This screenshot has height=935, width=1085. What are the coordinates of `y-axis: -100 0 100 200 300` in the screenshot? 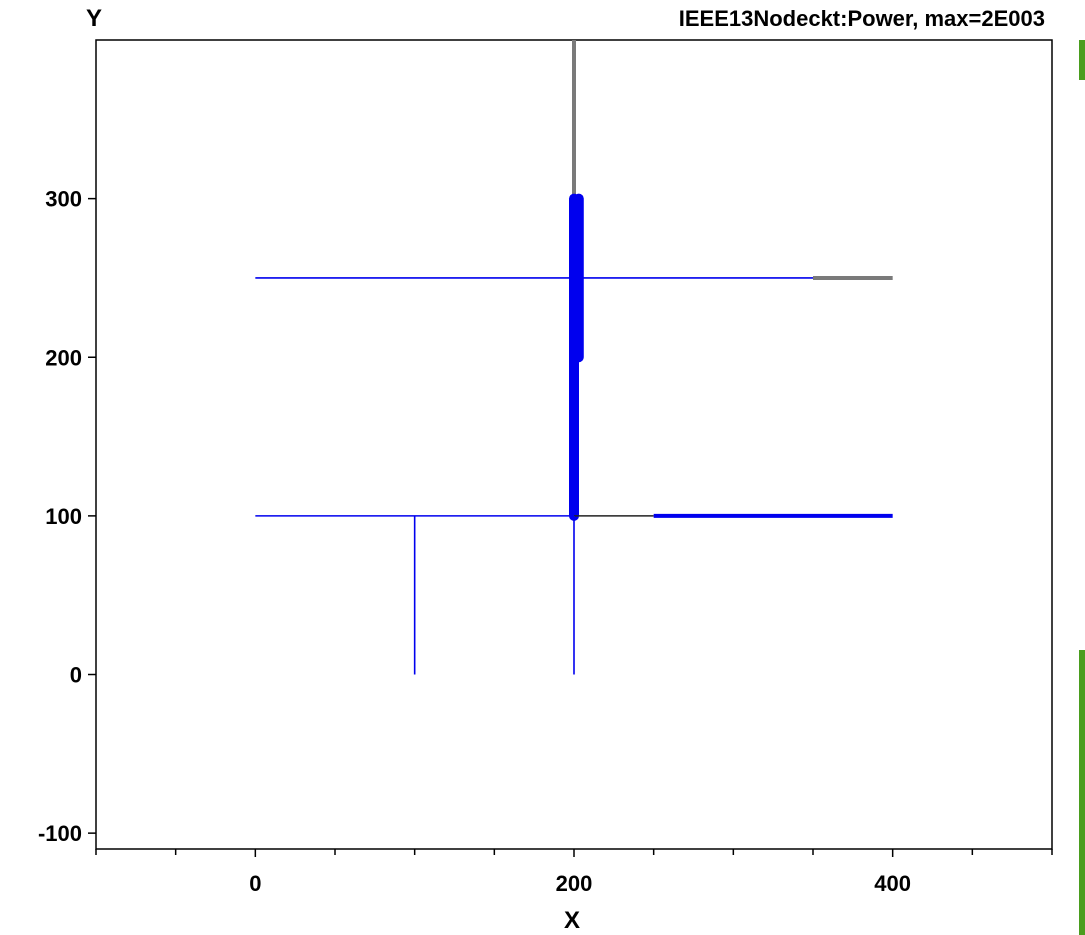 It's located at (67, 516).